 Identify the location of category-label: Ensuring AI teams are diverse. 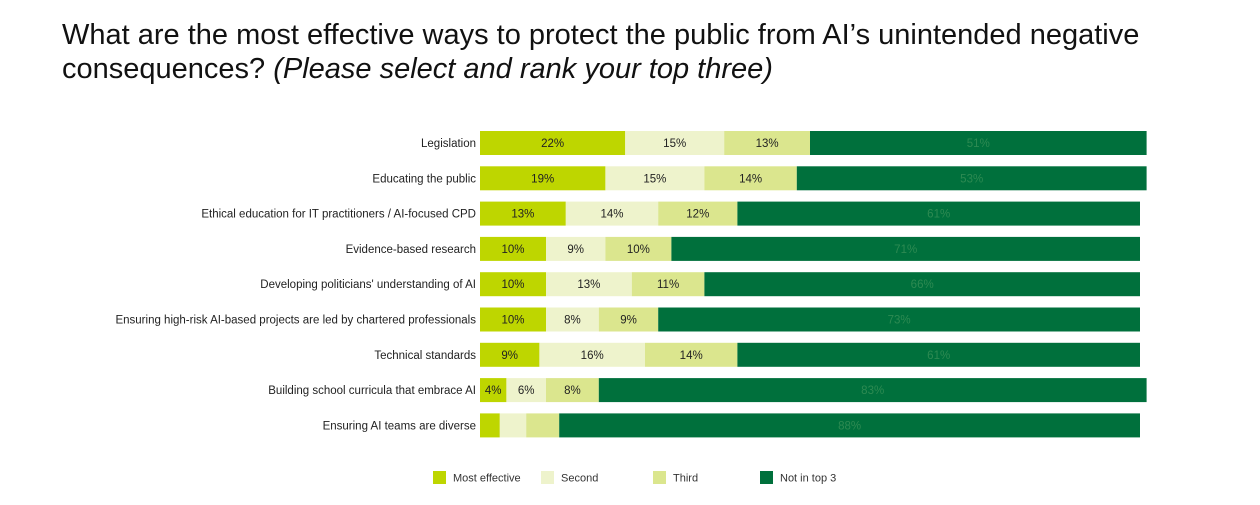
(399, 426).